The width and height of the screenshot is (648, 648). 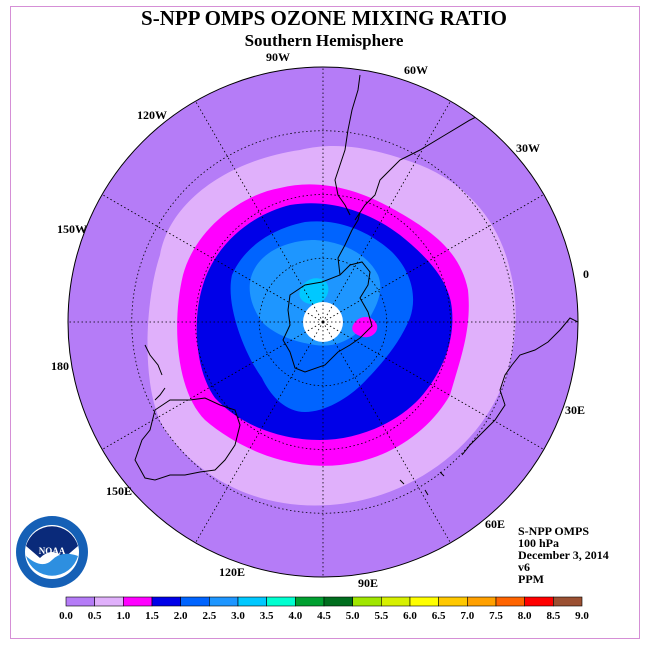 I want to click on colorbar-tick-label: 0.5, so click(x=95, y=616).